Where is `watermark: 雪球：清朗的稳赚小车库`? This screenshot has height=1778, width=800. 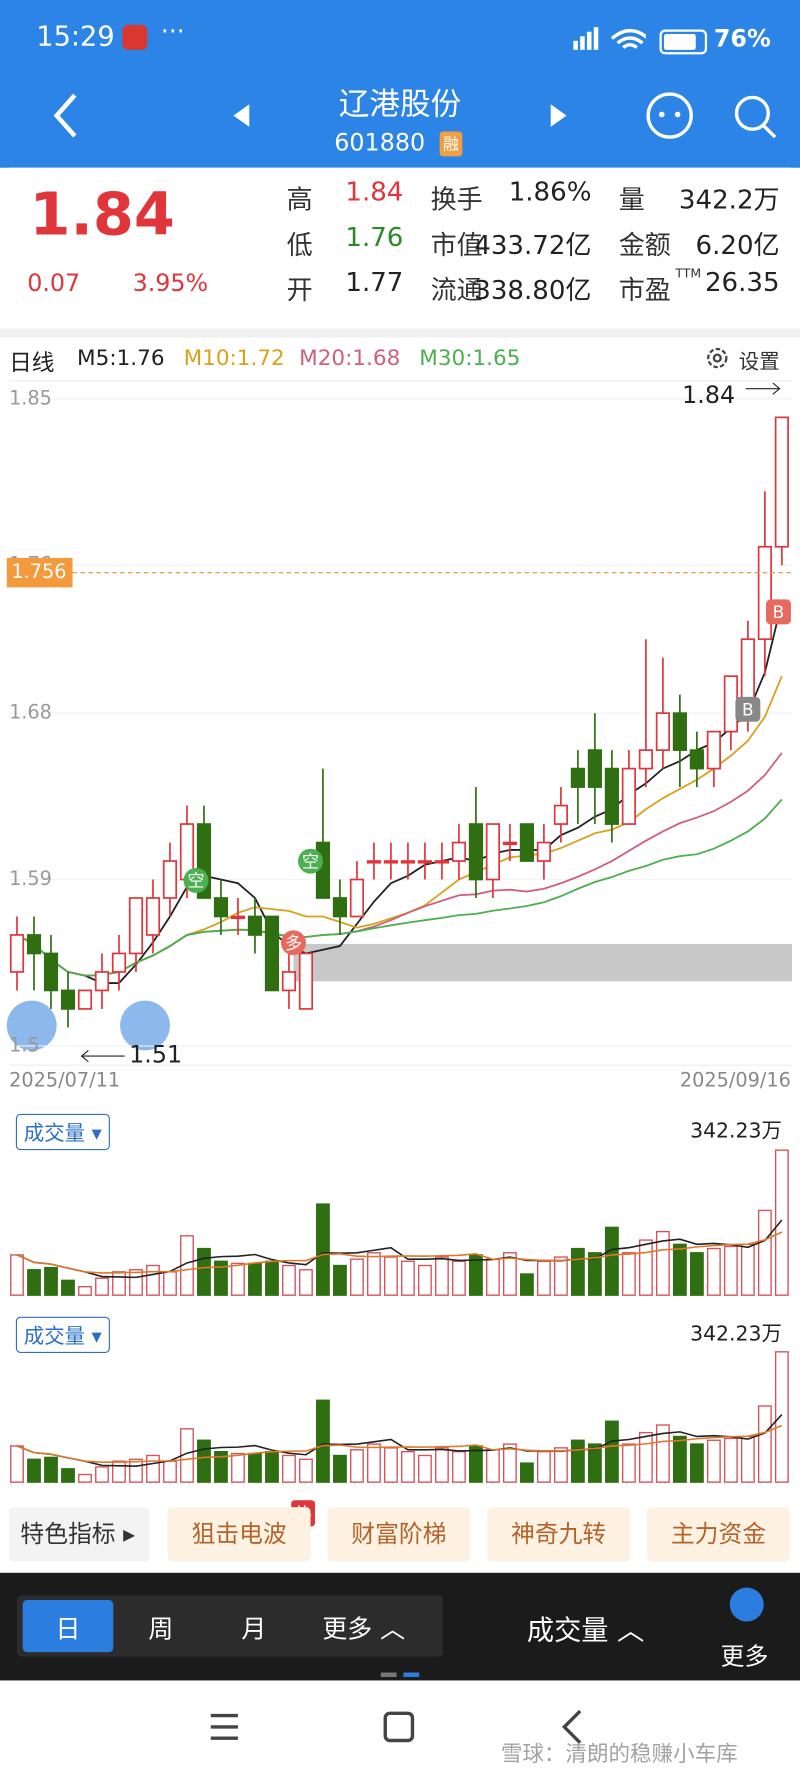
watermark: 雪球：清朗的稳赚小车库 is located at coordinates (619, 1754).